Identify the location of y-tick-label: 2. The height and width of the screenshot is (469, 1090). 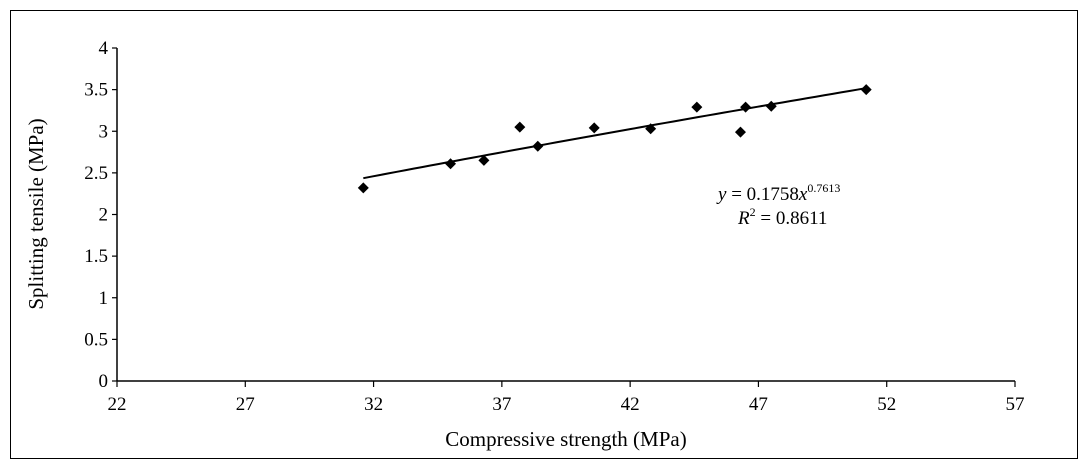
(104, 215).